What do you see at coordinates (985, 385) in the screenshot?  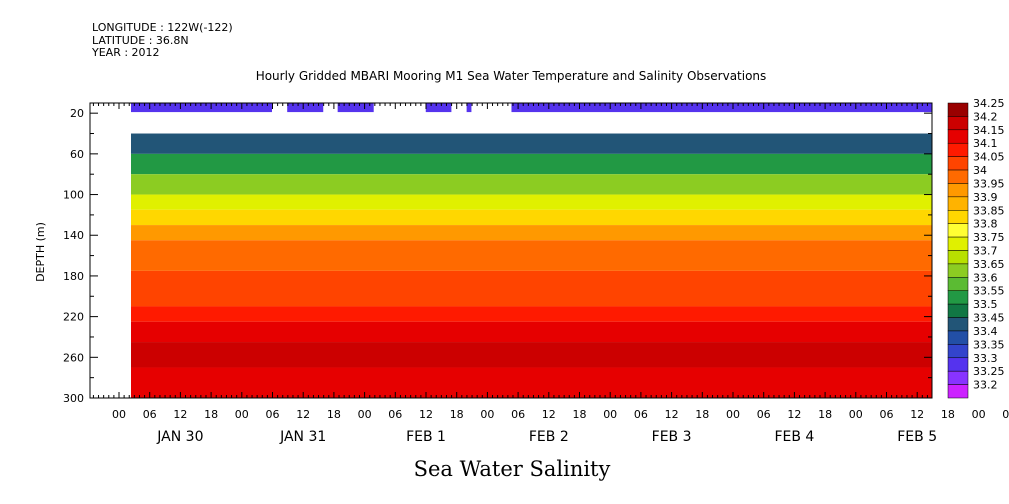 I see `colorbar-label: 33.2` at bounding box center [985, 385].